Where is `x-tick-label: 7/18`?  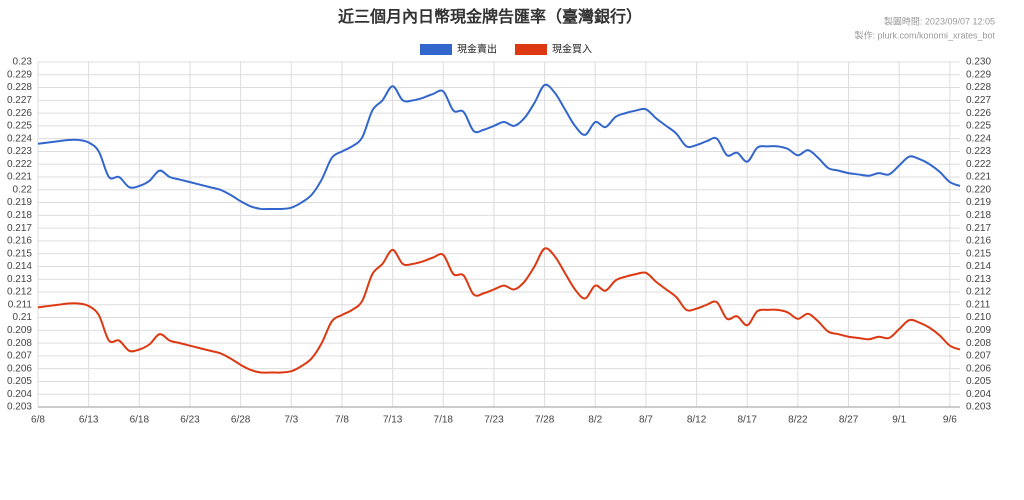
x-tick-label: 7/18 is located at coordinates (444, 420).